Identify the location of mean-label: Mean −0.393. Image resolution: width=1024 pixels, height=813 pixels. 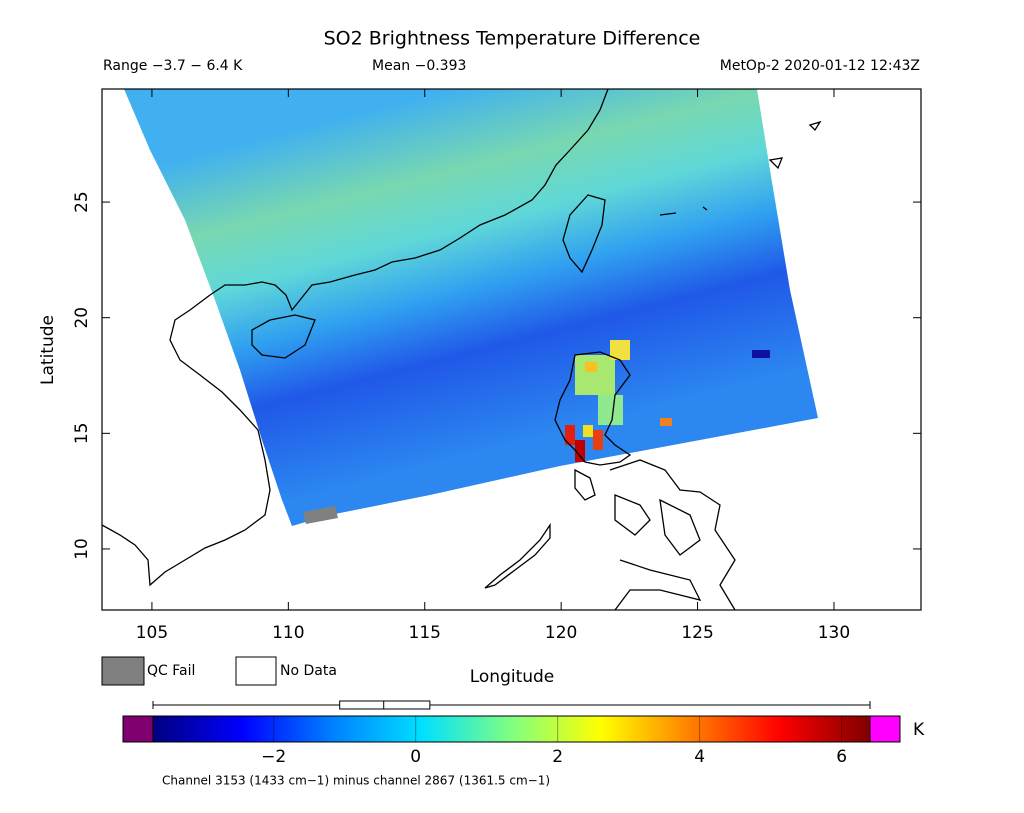
(419, 66).